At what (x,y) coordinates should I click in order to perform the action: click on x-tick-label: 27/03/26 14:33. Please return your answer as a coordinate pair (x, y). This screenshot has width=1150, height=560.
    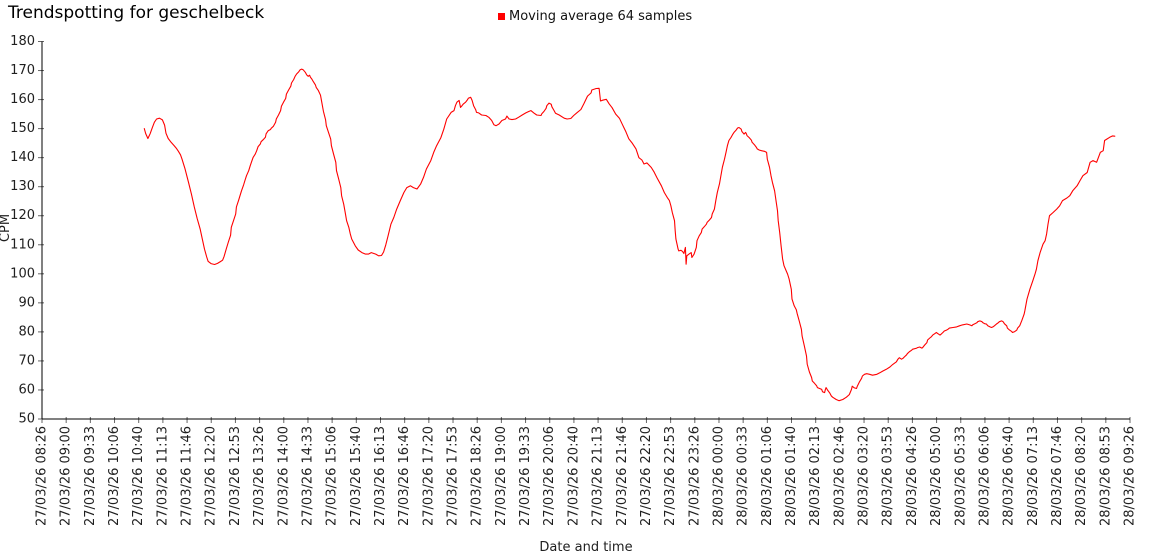
    Looking at the image, I should click on (307, 476).